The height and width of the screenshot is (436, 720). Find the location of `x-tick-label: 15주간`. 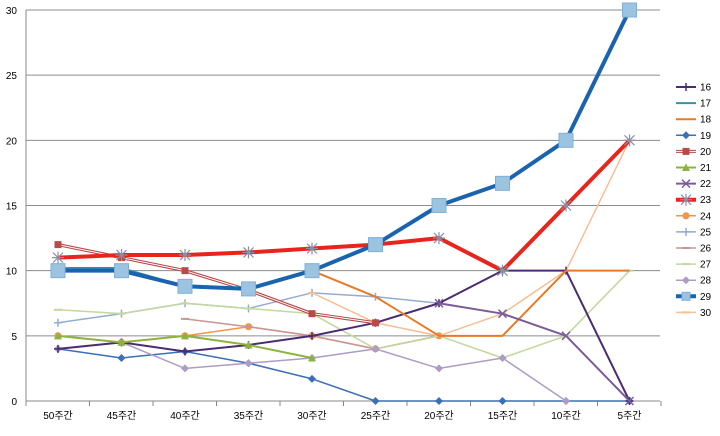

x-tick-label: 15주간 is located at coordinates (503, 416).